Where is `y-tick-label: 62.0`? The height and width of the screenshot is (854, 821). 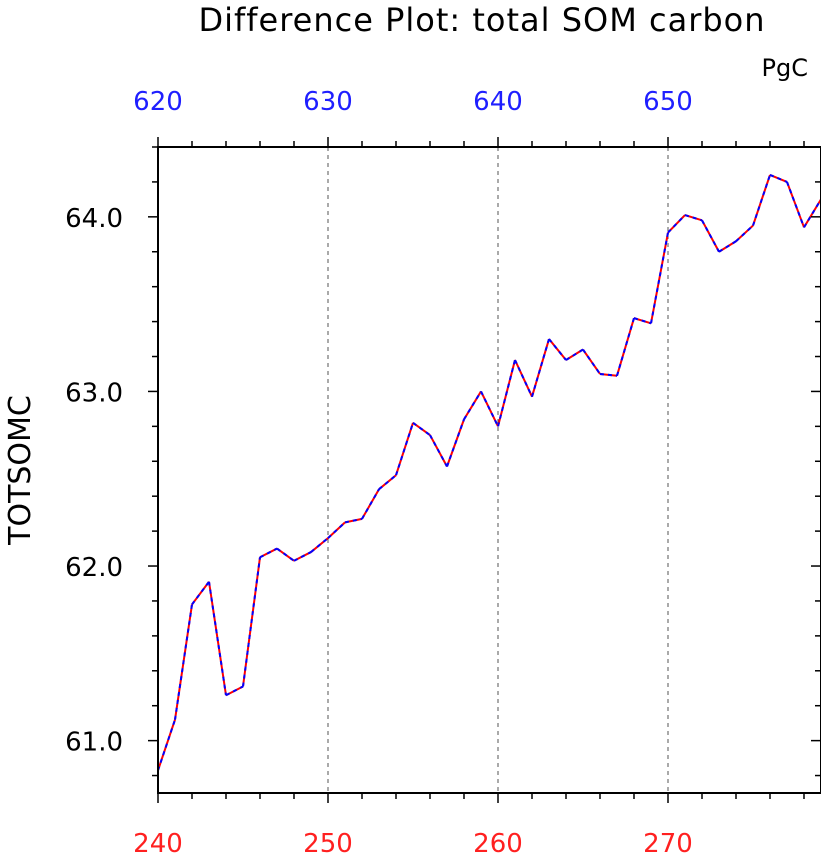 y-tick-label: 62.0 is located at coordinates (94, 568).